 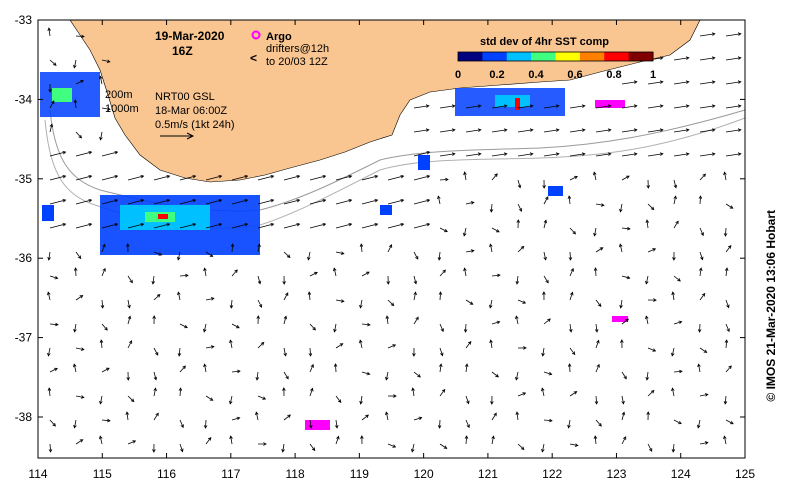 What do you see at coordinates (568, 56) in the screenshot?
I see `colorbar-segment` at bounding box center [568, 56].